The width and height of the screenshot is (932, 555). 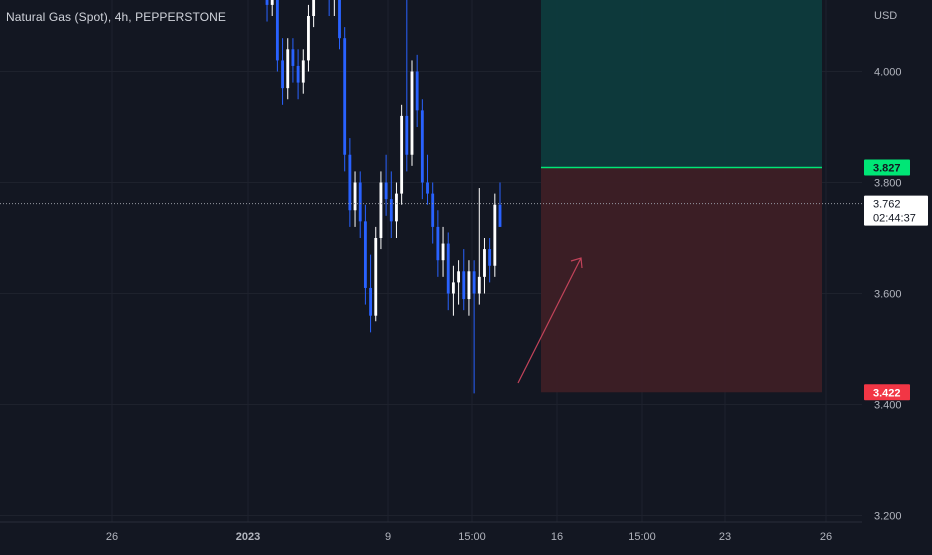 What do you see at coordinates (681, 84) in the screenshot?
I see `target-zone` at bounding box center [681, 84].